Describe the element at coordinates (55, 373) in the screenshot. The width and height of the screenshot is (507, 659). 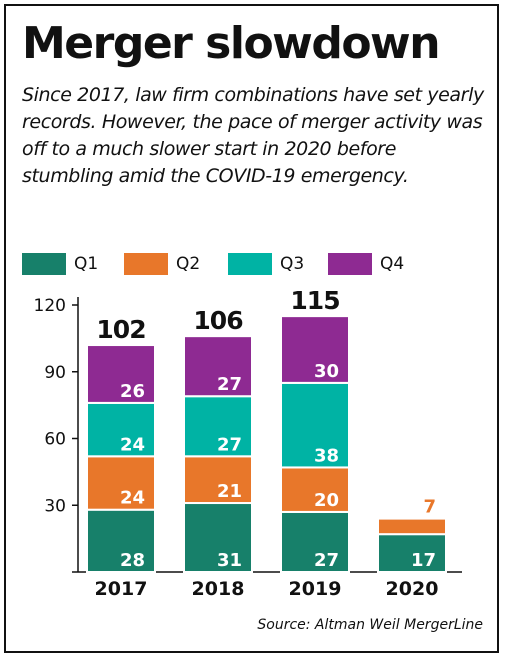
I see `y-tick-label: 90` at that location.